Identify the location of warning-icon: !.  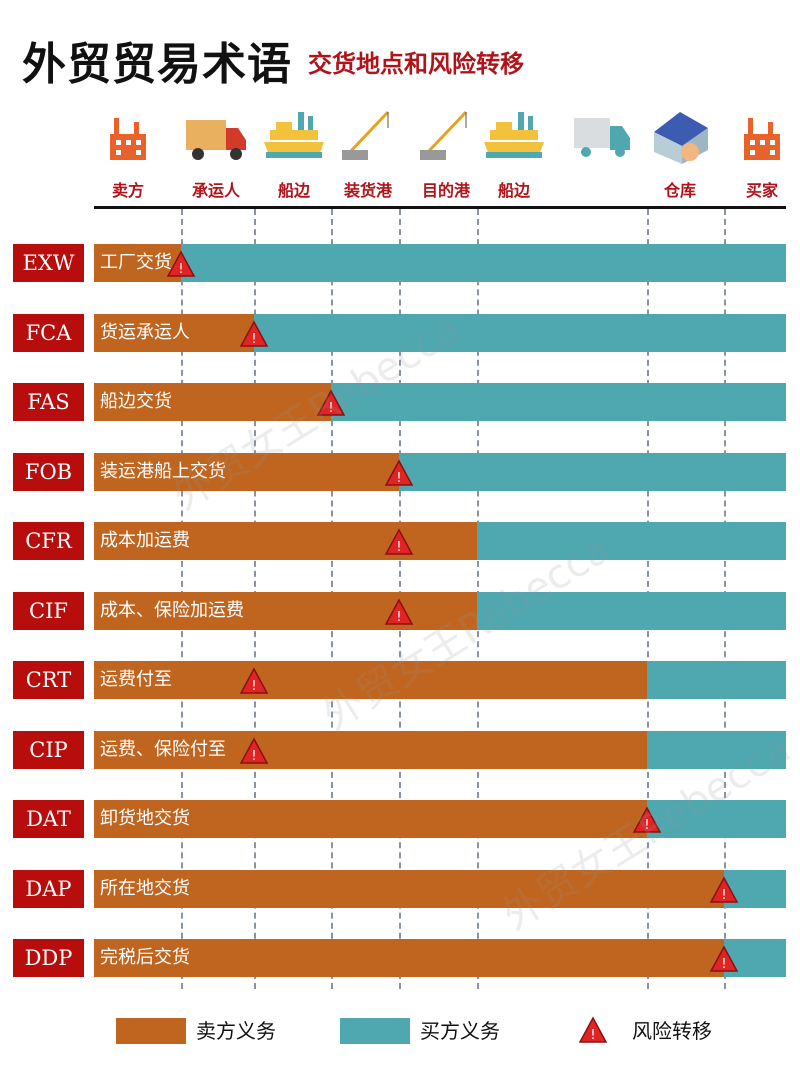
(593, 1029).